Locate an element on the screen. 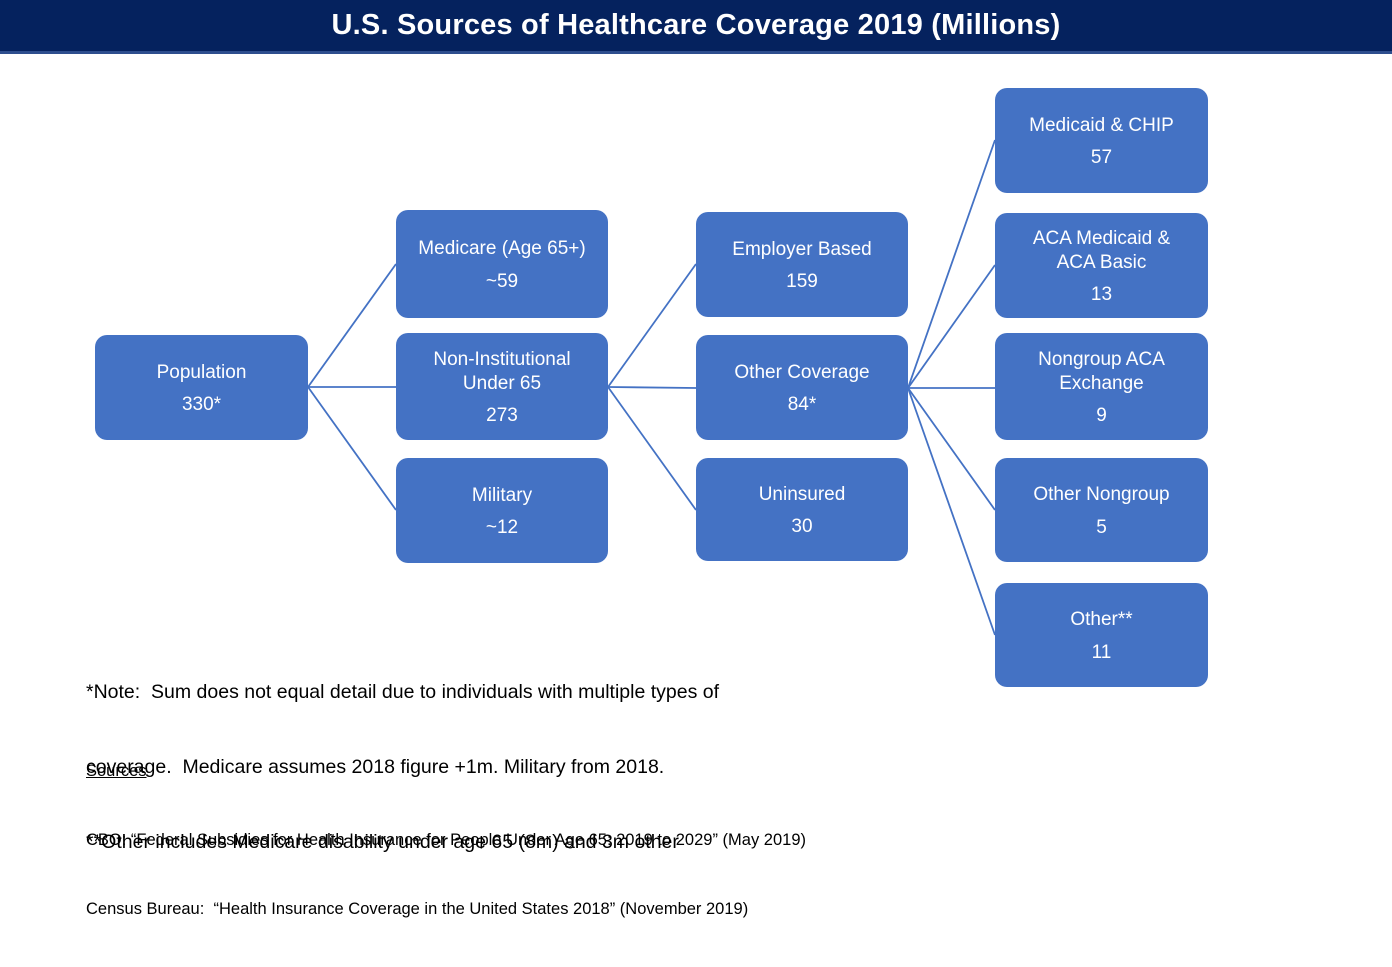 The width and height of the screenshot is (1392, 967). node-label: Medicaid & CHIP is located at coordinates (1101, 125).